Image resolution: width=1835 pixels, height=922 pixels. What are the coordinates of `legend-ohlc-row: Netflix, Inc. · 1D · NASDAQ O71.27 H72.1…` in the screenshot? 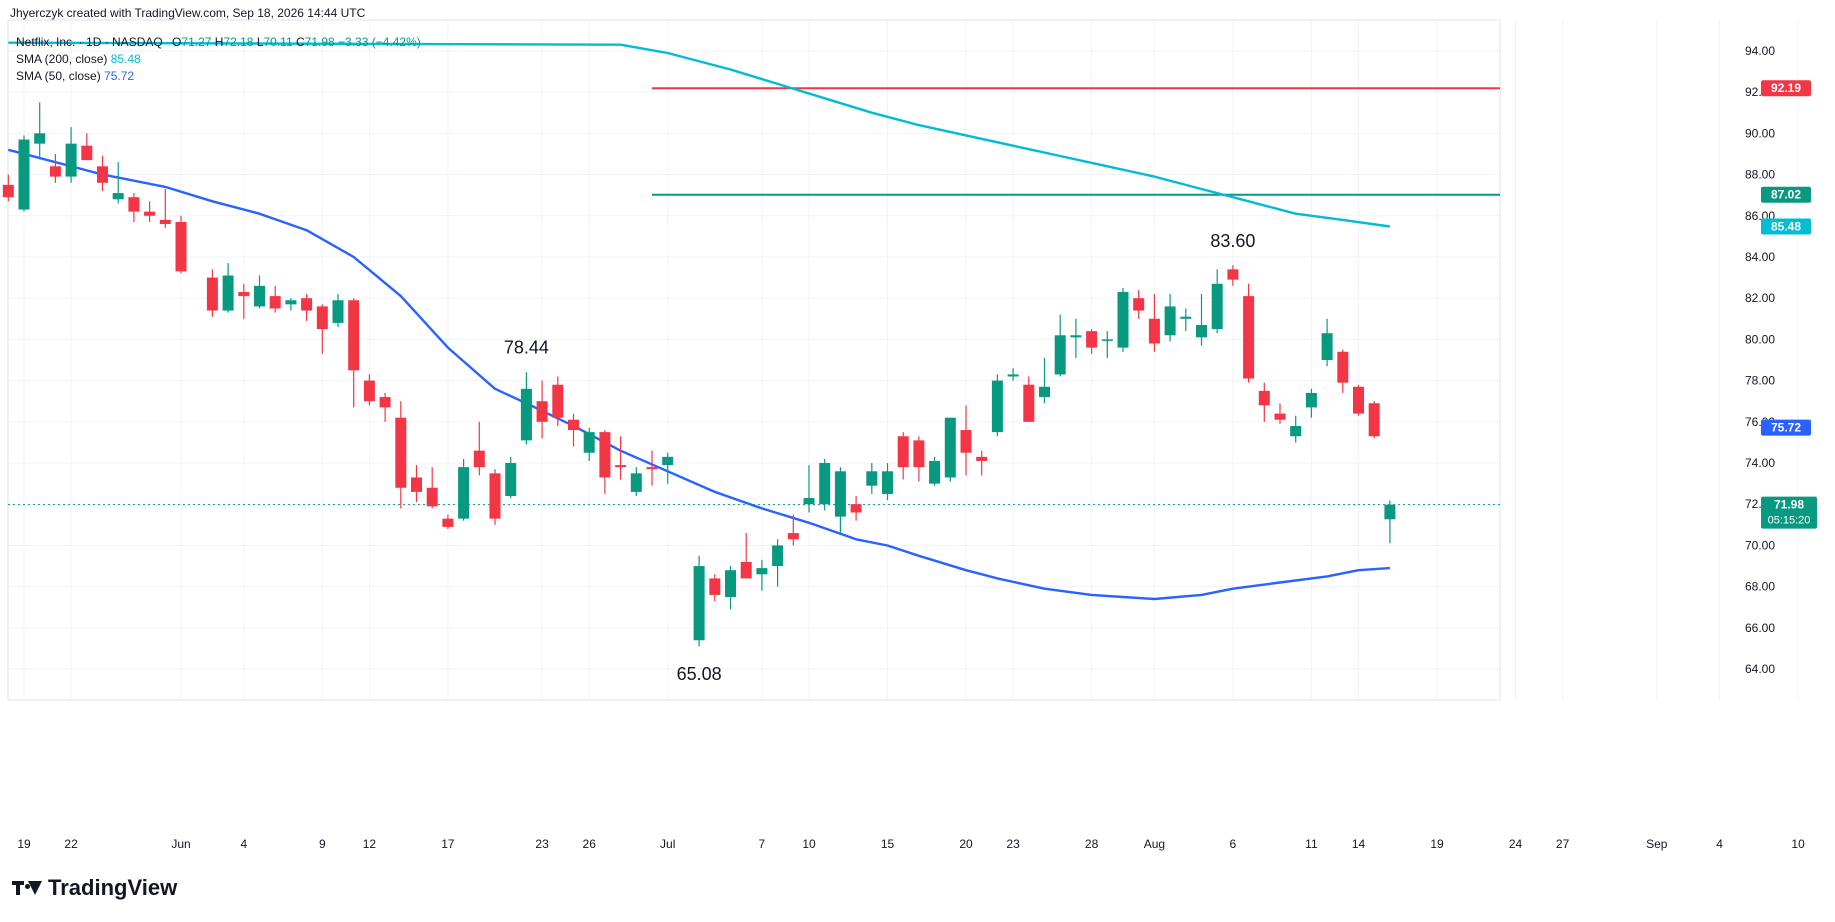 It's located at (218, 42).